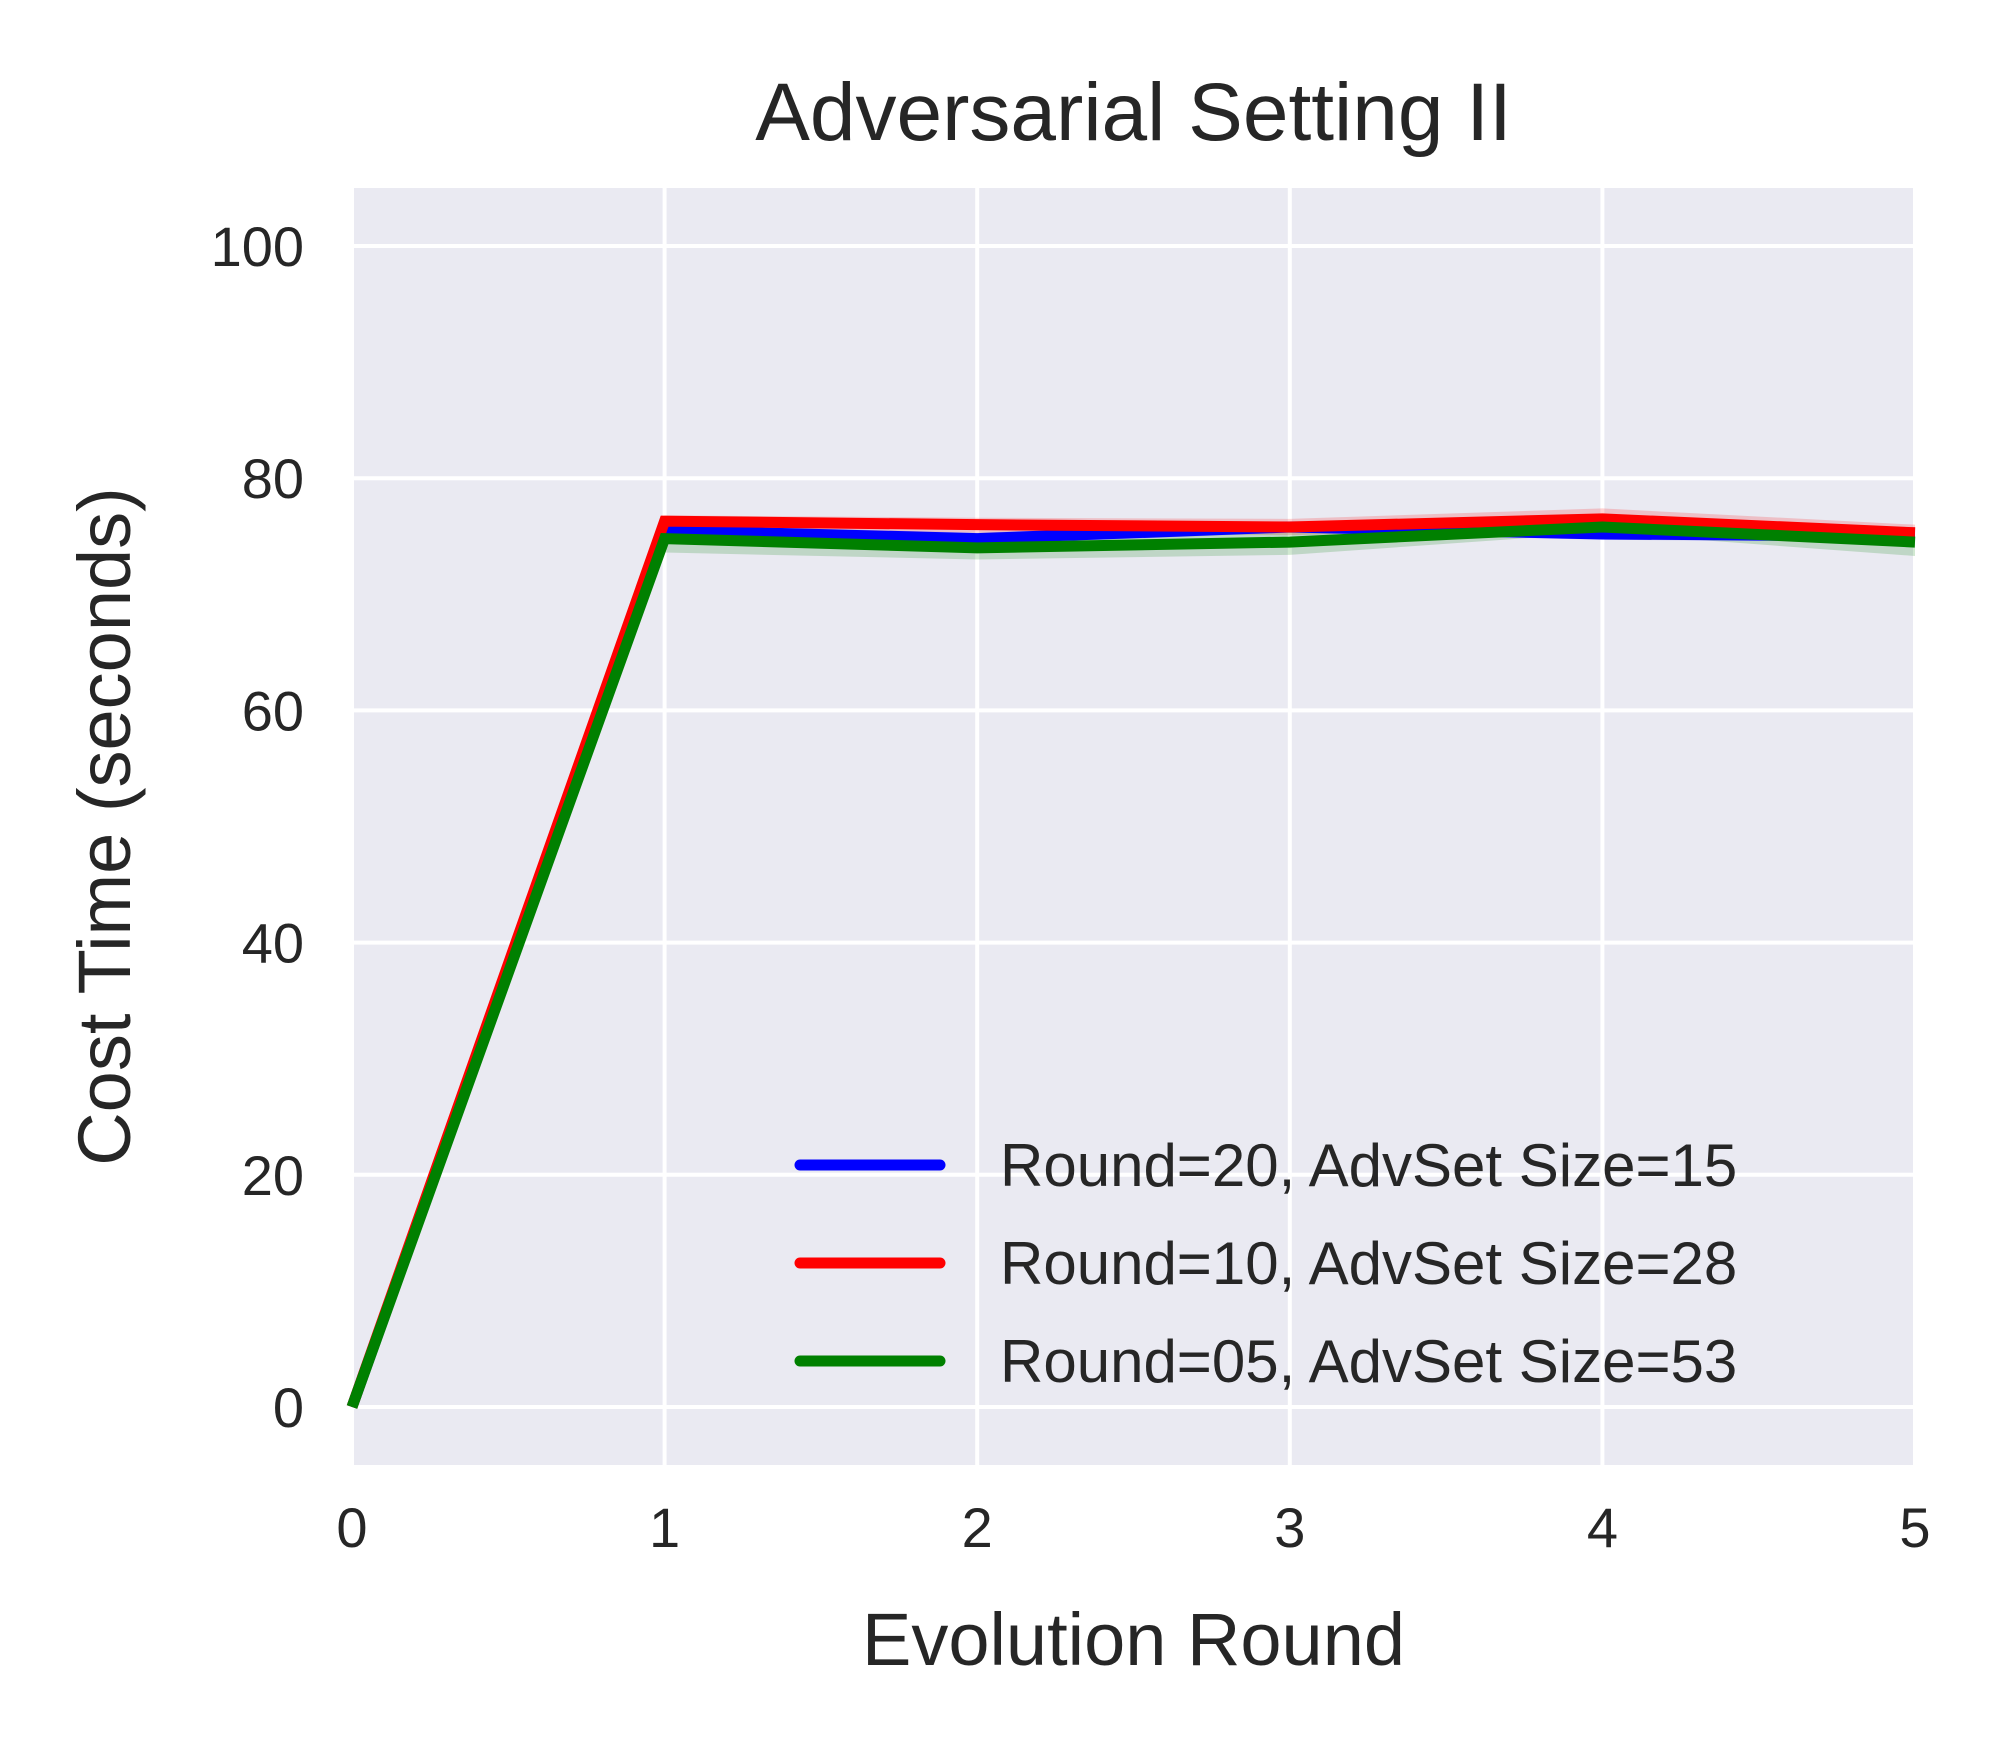  What do you see at coordinates (1368, 1263) in the screenshot?
I see `legend-label-1: Round=10, AdvSet Size=28` at bounding box center [1368, 1263].